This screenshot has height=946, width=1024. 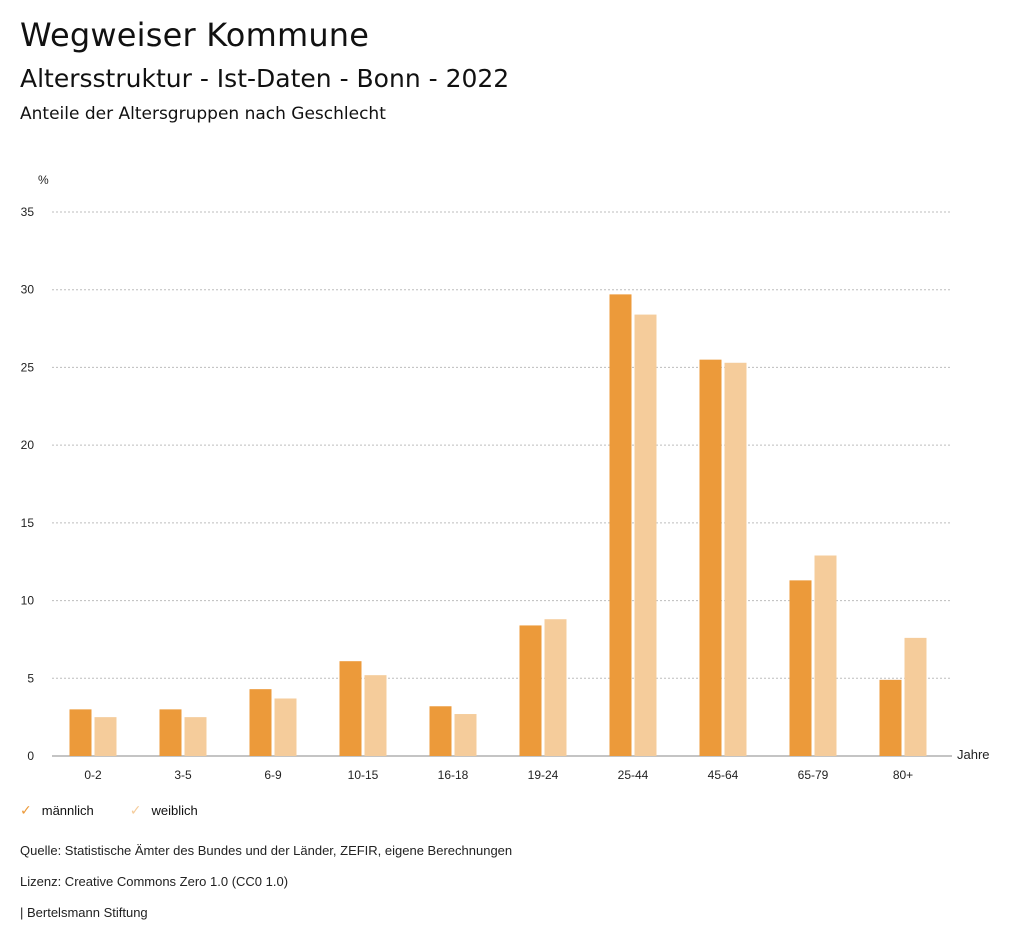 What do you see at coordinates (67, 810) in the screenshot?
I see `legend-label: männlich` at bounding box center [67, 810].